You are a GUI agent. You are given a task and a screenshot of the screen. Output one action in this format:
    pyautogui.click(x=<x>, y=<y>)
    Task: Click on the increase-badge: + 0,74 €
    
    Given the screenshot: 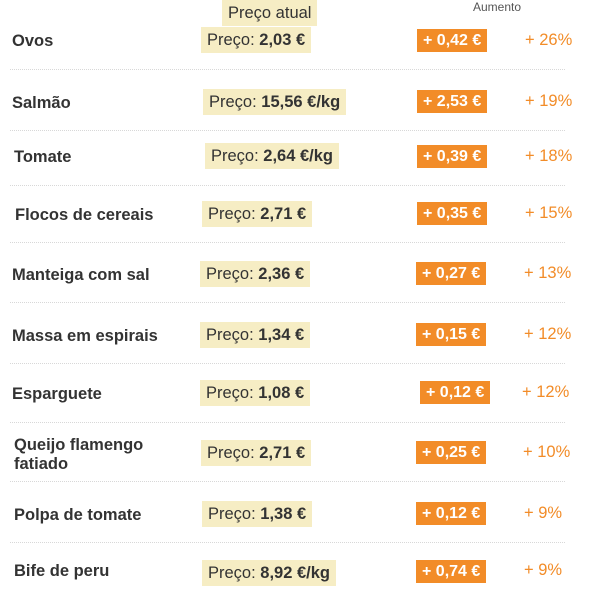 What is the action you would take?
    pyautogui.click(x=451, y=571)
    